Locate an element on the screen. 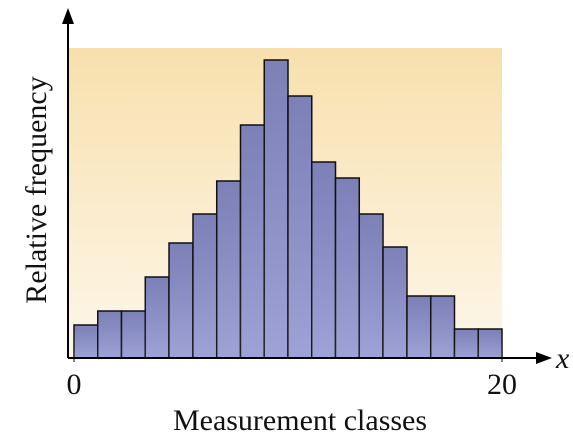  x-tick-label: 20 is located at coordinates (502, 384).